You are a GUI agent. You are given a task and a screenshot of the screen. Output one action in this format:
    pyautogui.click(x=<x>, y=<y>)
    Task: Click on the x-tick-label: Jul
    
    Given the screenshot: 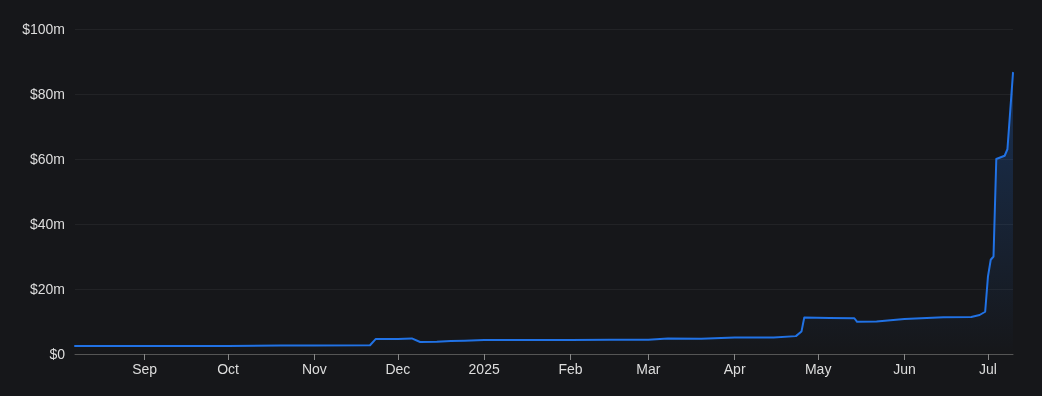 What is the action you would take?
    pyautogui.click(x=988, y=369)
    